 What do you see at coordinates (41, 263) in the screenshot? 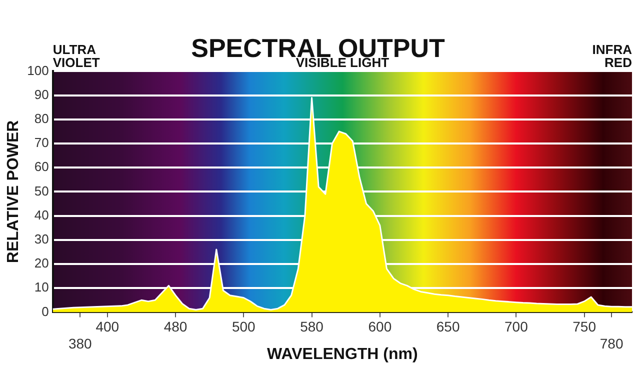
I see `y-tick-label: 20` at bounding box center [41, 263].